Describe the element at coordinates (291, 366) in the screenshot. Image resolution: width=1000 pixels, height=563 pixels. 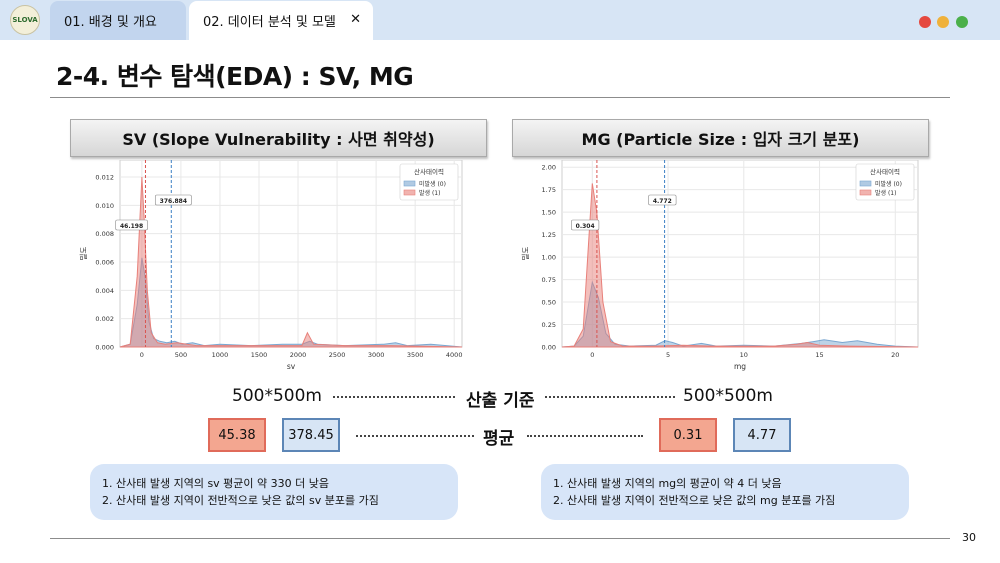
I see `x-axis-label: sv` at that location.